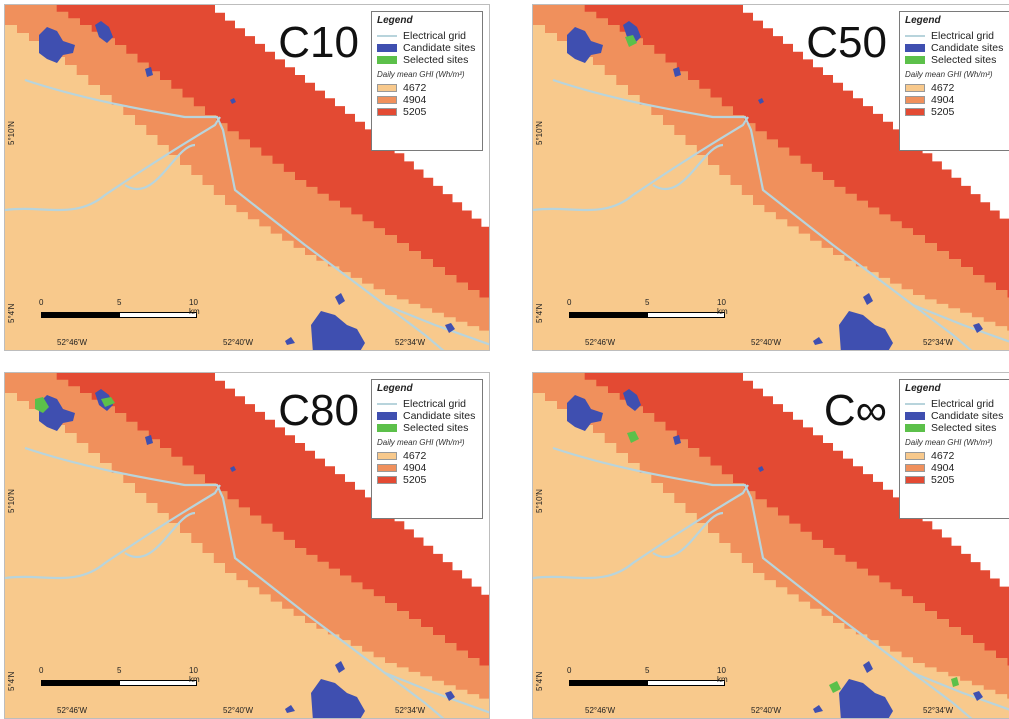 The width and height of the screenshot is (1009, 719). I want to click on legend-item-label: Selected sites, so click(436, 60).